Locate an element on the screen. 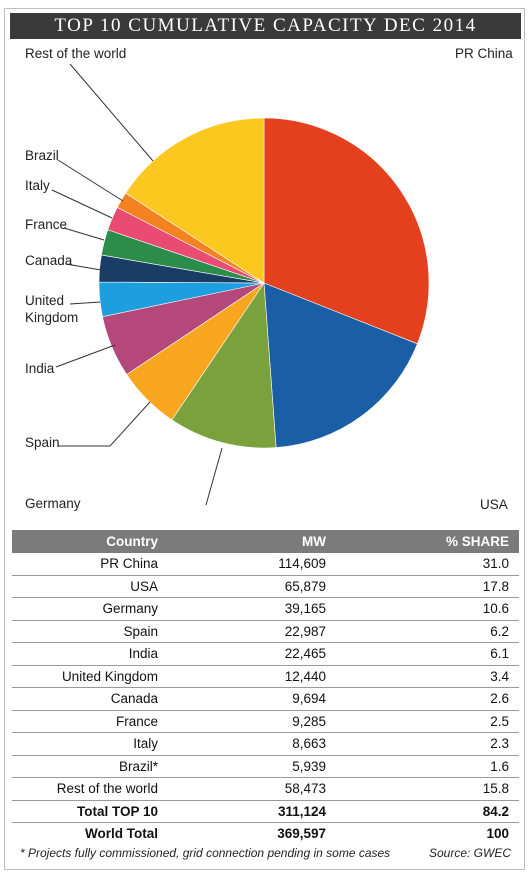  slice-label: Italy is located at coordinates (37, 185).